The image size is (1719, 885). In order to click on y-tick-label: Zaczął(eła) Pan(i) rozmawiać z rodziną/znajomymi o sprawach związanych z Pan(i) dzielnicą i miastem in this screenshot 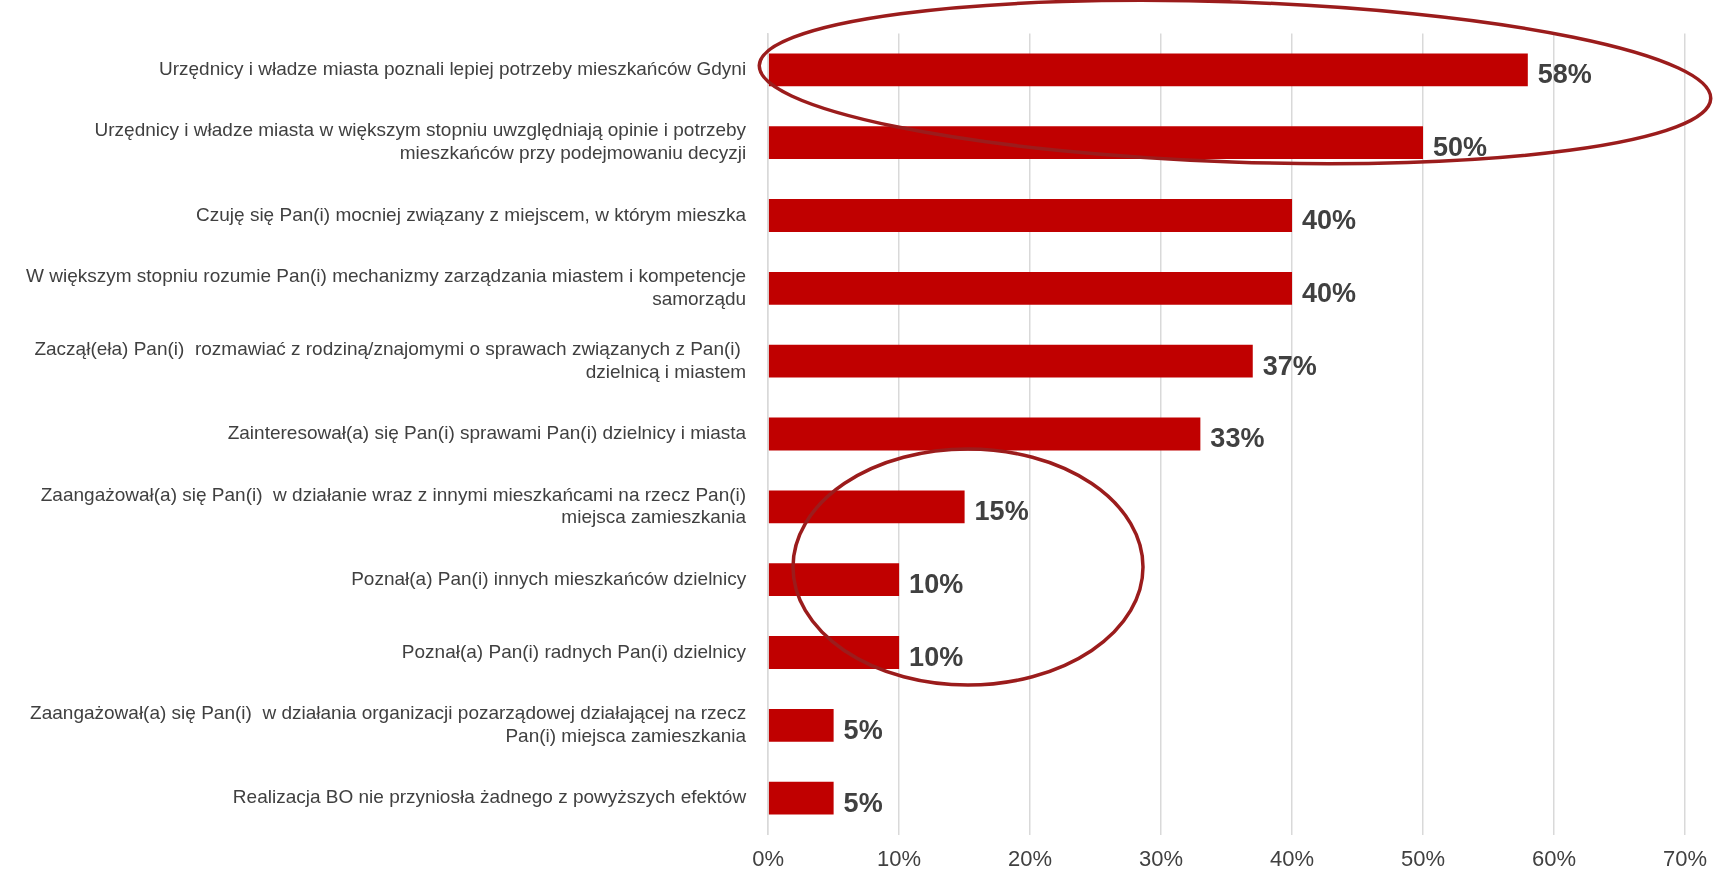, I will do `click(390, 360)`.